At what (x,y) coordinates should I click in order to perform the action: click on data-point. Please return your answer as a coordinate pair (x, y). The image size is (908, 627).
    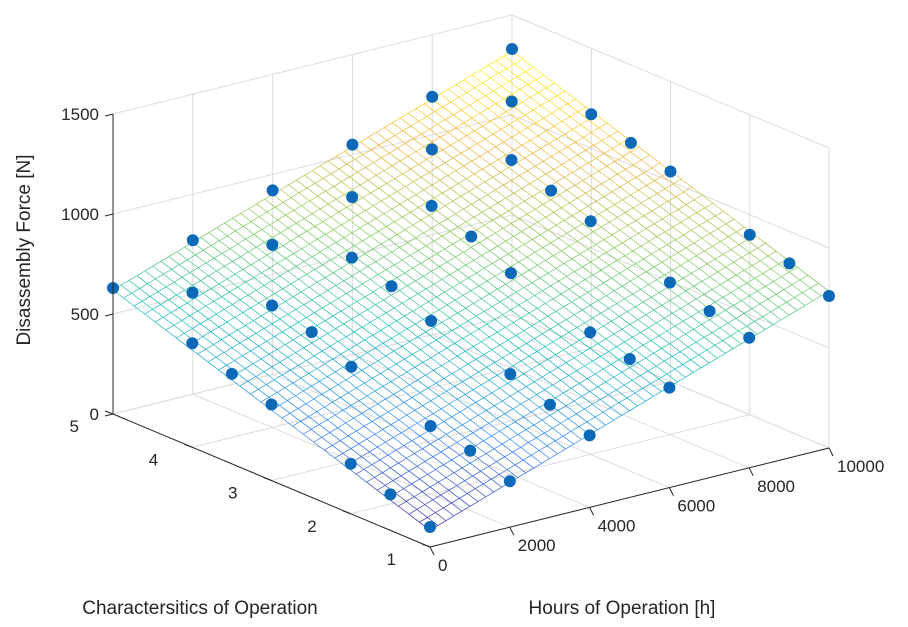
    Looking at the image, I should click on (749, 337).